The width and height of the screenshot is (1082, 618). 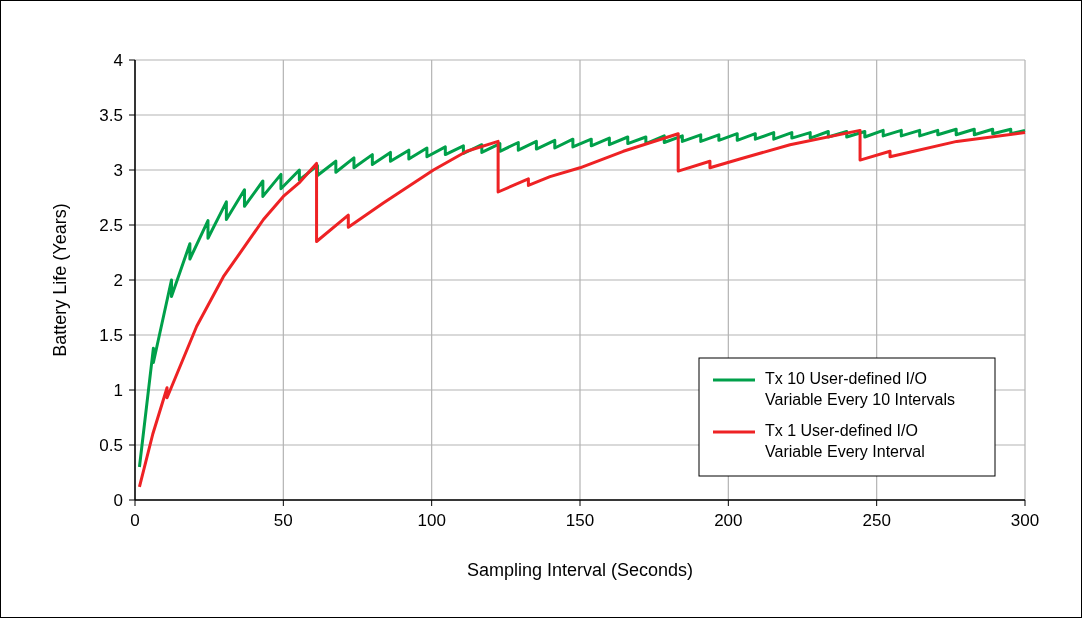 I want to click on y-tick-label: 1.5, so click(x=111, y=335).